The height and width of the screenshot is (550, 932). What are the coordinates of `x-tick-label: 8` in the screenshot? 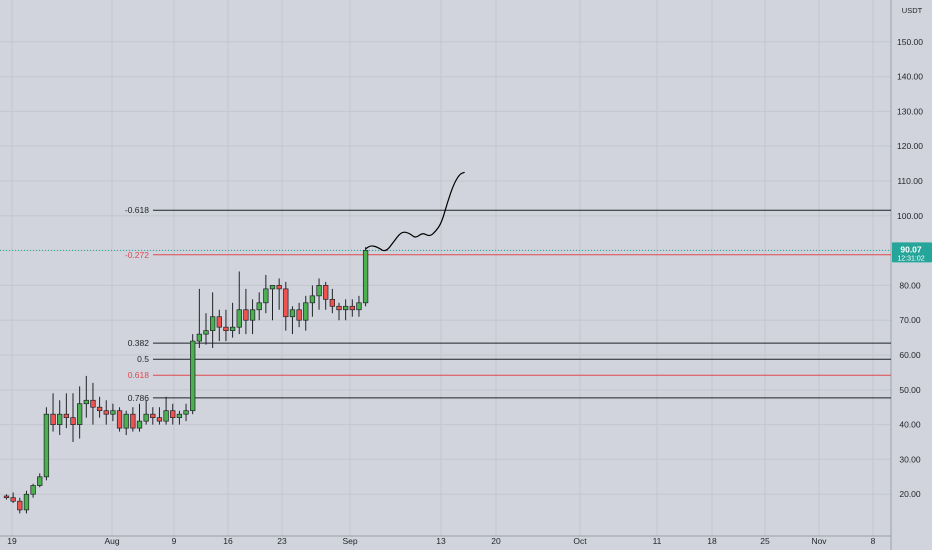 It's located at (873, 541).